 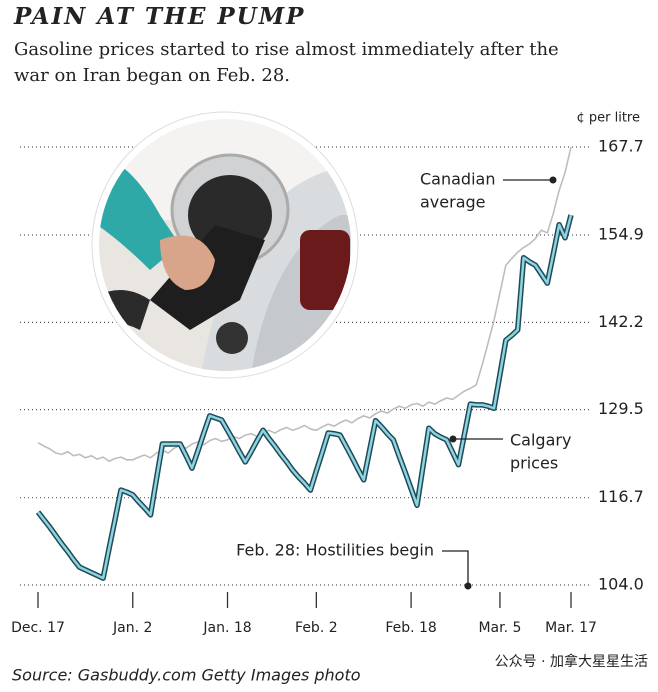 I want to click on annotation: average, so click(x=453, y=202).